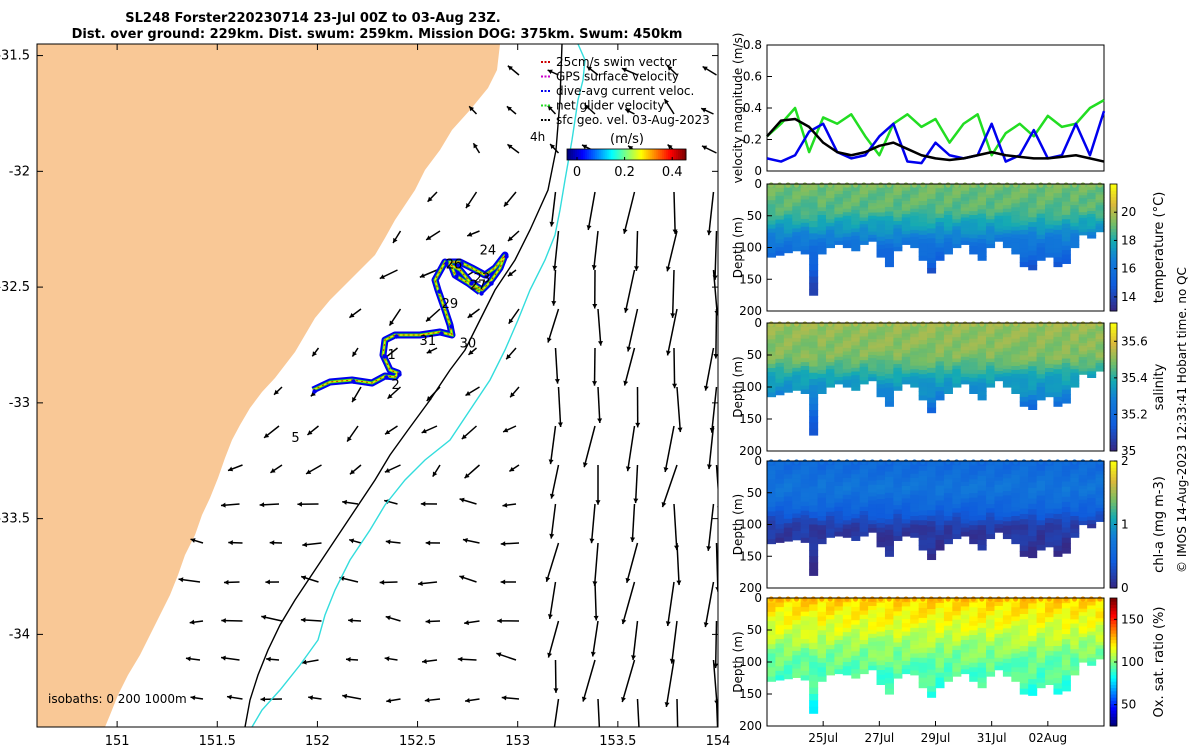  I want to click on y-tick-label: 50, so click(754, 216).